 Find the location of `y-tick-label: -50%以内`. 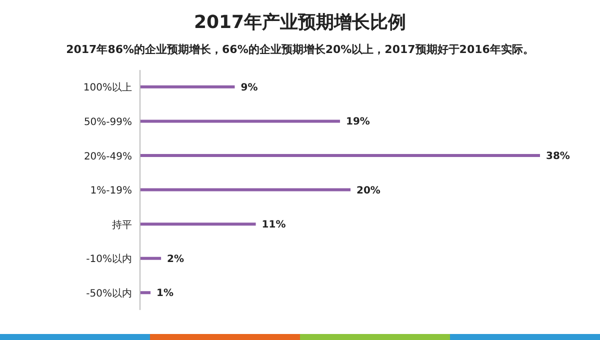

y-tick-label: -50%以内 is located at coordinates (109, 293).